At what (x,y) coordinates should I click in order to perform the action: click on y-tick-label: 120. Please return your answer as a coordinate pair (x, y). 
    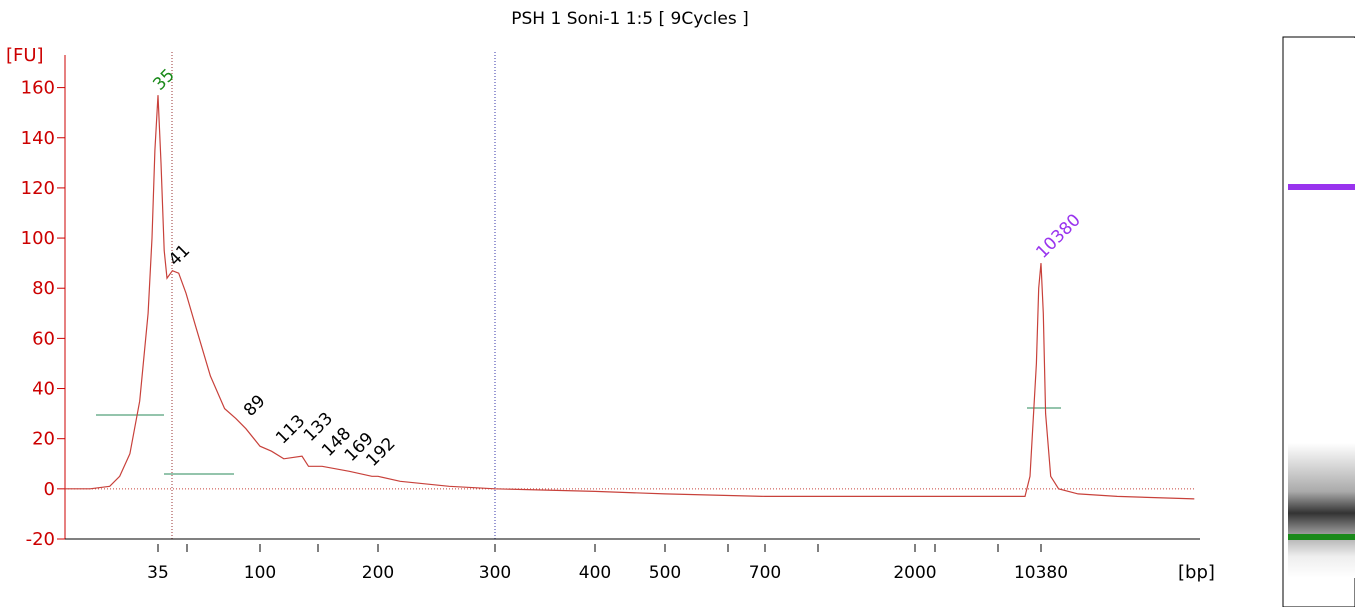
    Looking at the image, I should click on (38, 188).